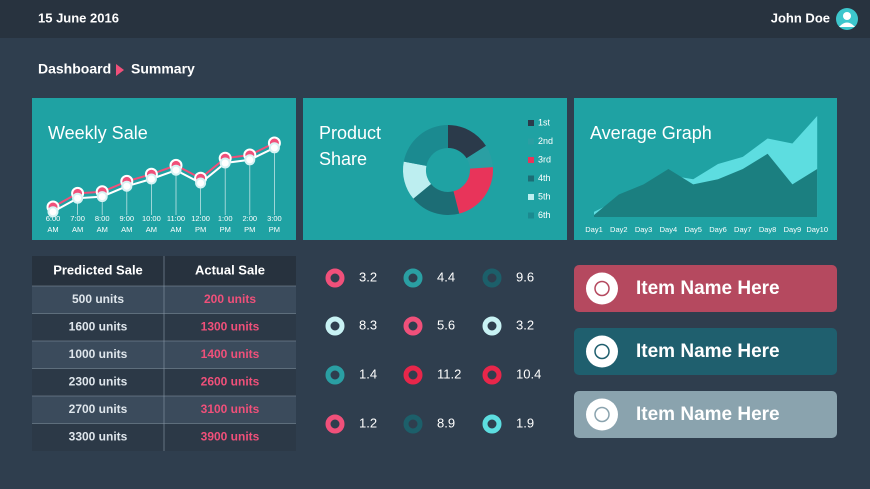 The width and height of the screenshot is (870, 489). I want to click on x-tick-label: 2:00 PM, so click(249, 224).